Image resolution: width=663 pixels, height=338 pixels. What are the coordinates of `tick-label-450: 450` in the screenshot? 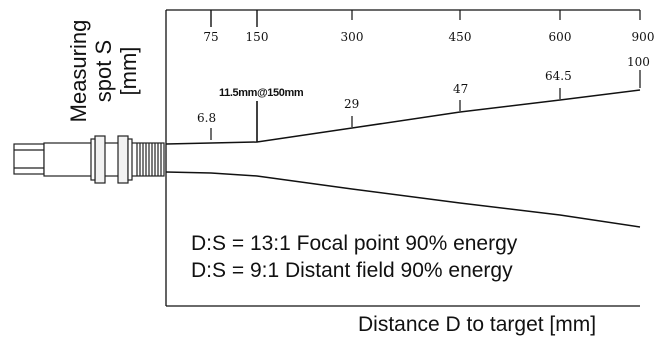 It's located at (460, 37).